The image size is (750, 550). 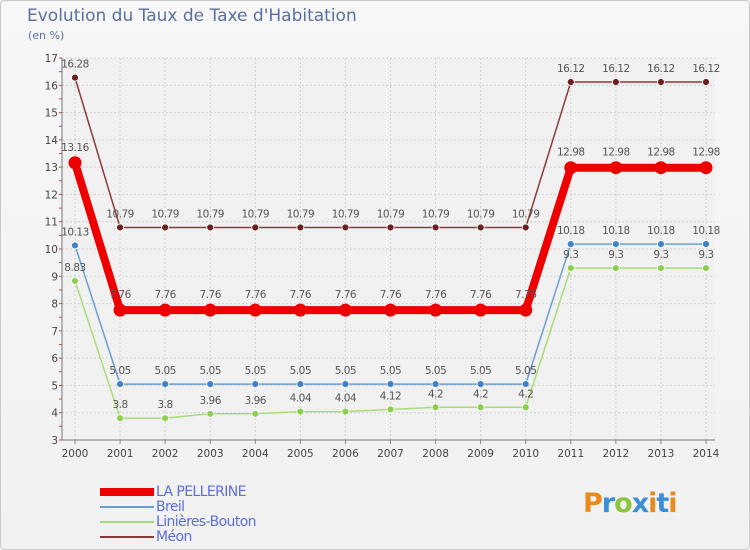 What do you see at coordinates (206, 521) in the screenshot?
I see `legend-label: Linières-Bouton` at bounding box center [206, 521].